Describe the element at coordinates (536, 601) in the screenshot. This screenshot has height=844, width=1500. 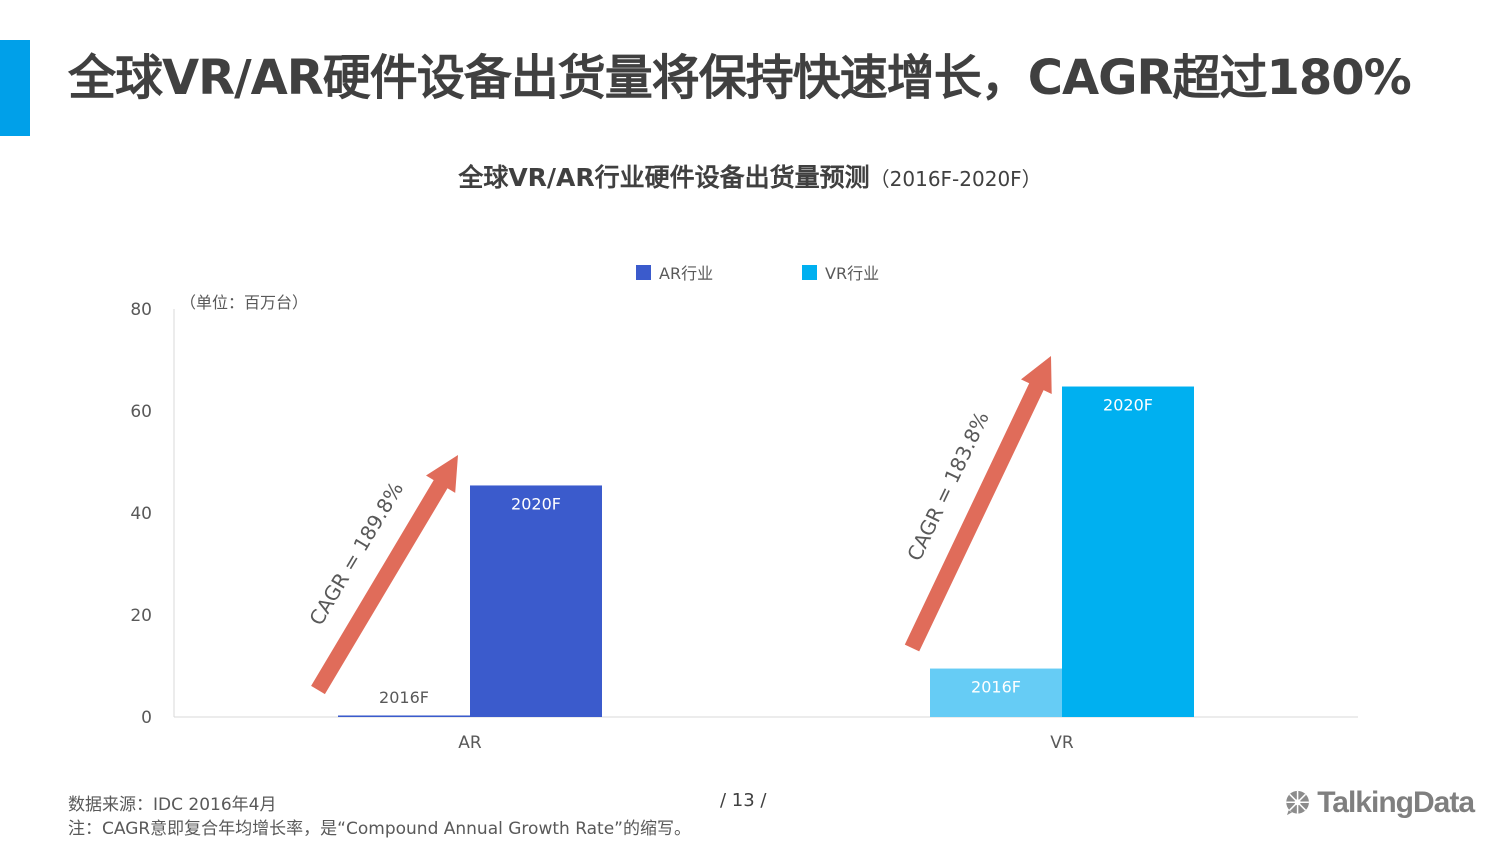
I see `bar-ar-2020f` at that location.